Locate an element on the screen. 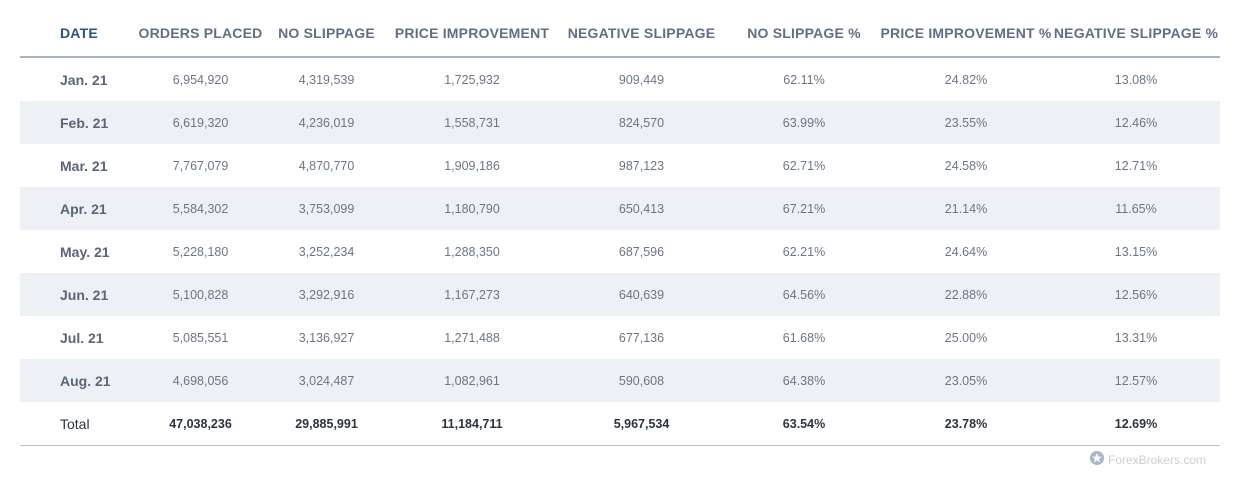 The image size is (1252, 481). cell-negative-slippage-pct: 13.15% is located at coordinates (1136, 251).